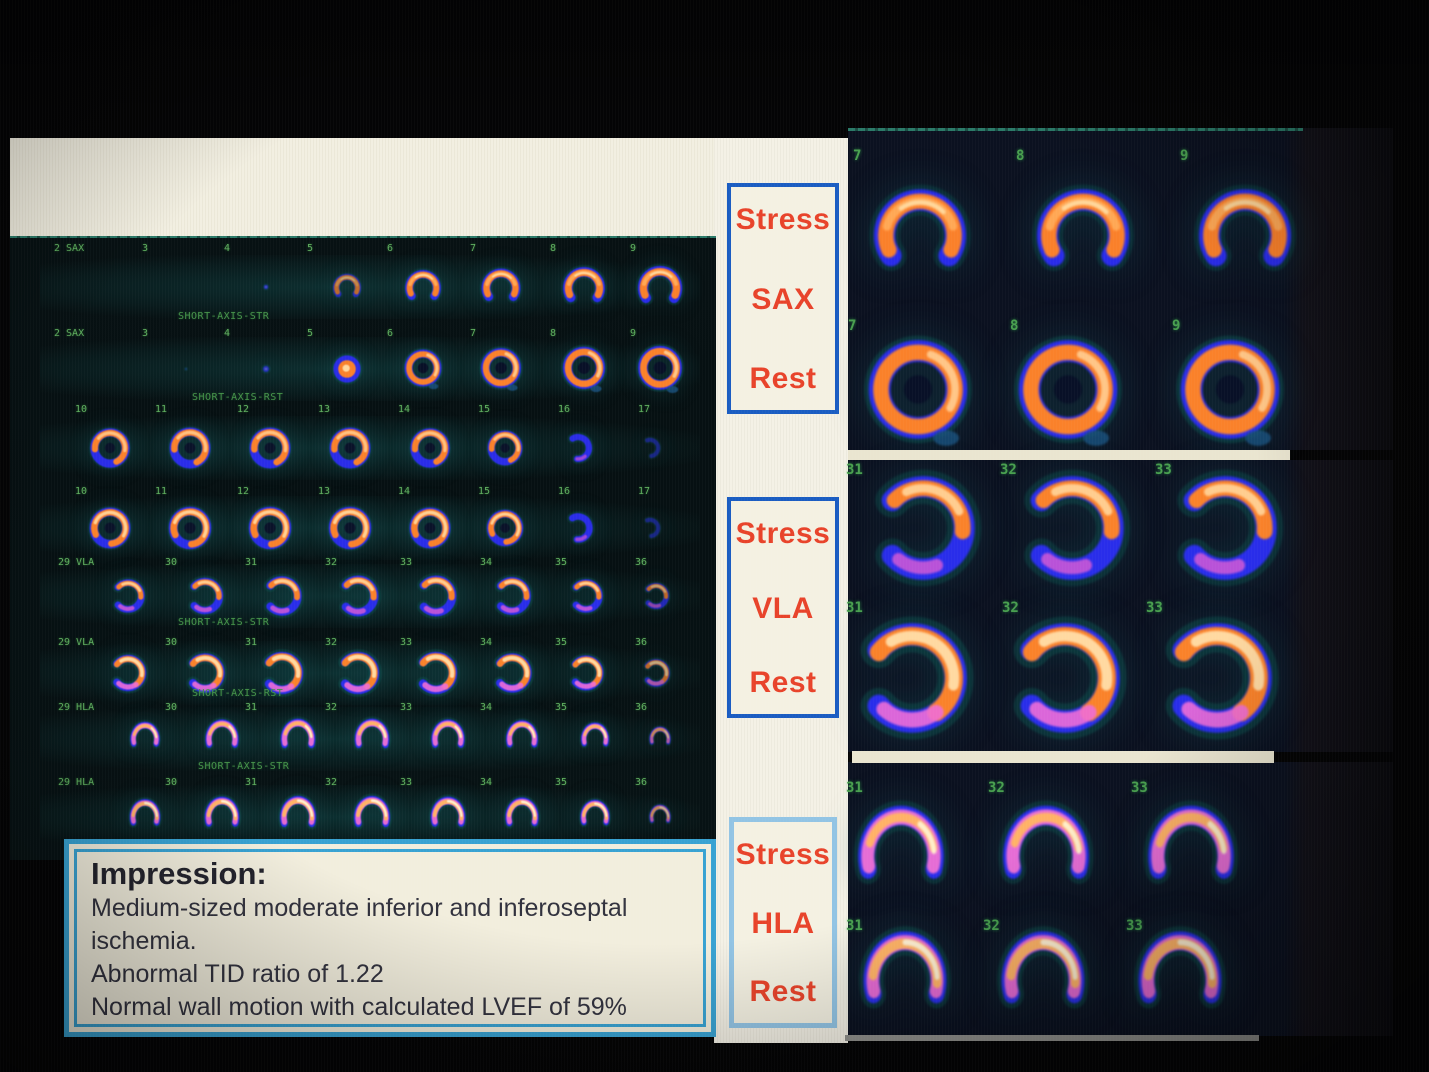 The height and width of the screenshot is (1072, 1429). Describe the element at coordinates (76, 707) in the screenshot. I see `series-label: 29 HLA` at that location.